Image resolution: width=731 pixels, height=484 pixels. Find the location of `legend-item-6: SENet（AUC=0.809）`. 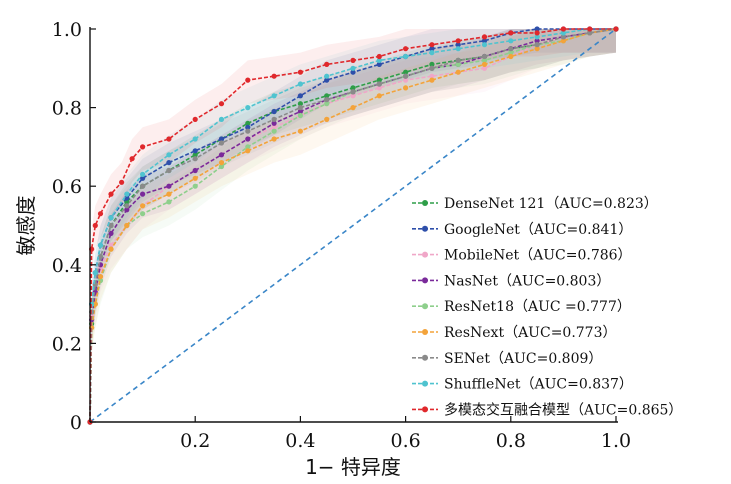

legend-item-6: SENet（AUC=0.809） is located at coordinates (507, 359).